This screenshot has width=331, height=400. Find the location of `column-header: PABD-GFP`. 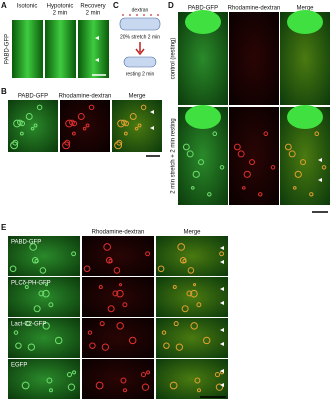

column-header: PABD-GFP is located at coordinates (203, 9).